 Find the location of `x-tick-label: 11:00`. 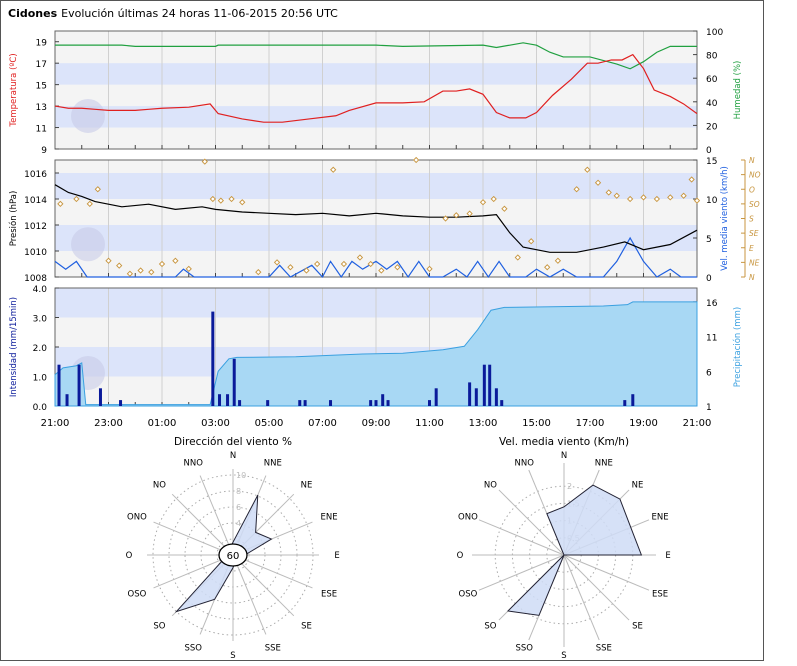

x-tick-label: 11:00 is located at coordinates (429, 423).